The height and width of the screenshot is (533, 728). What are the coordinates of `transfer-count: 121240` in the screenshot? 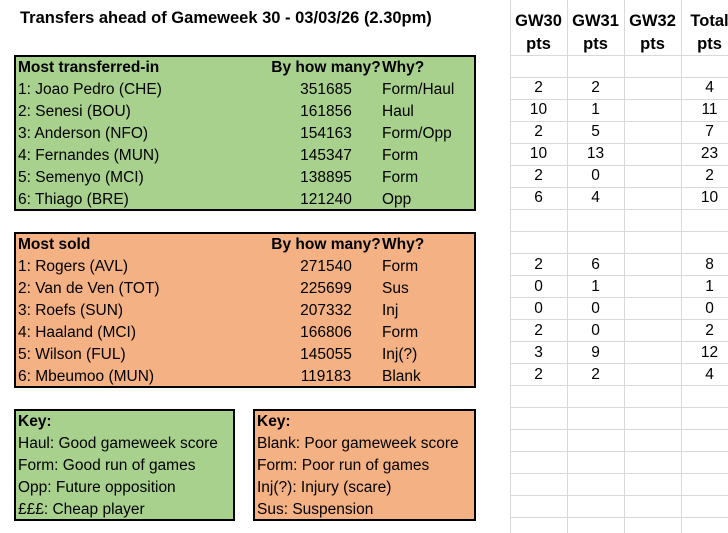 It's located at (326, 199).